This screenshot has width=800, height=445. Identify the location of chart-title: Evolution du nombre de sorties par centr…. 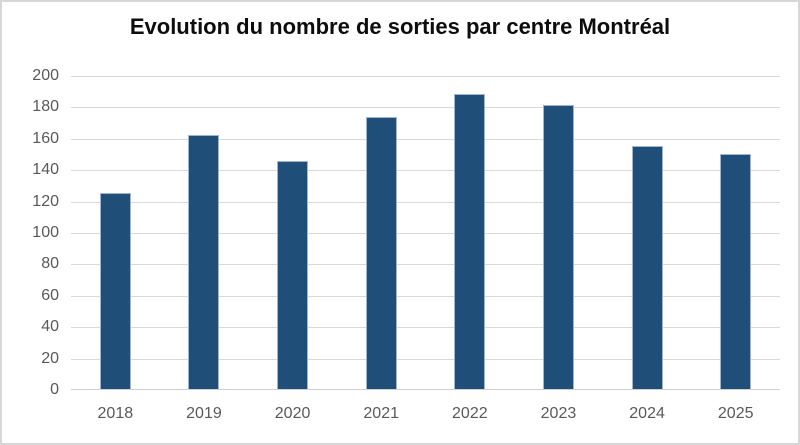
(400, 26).